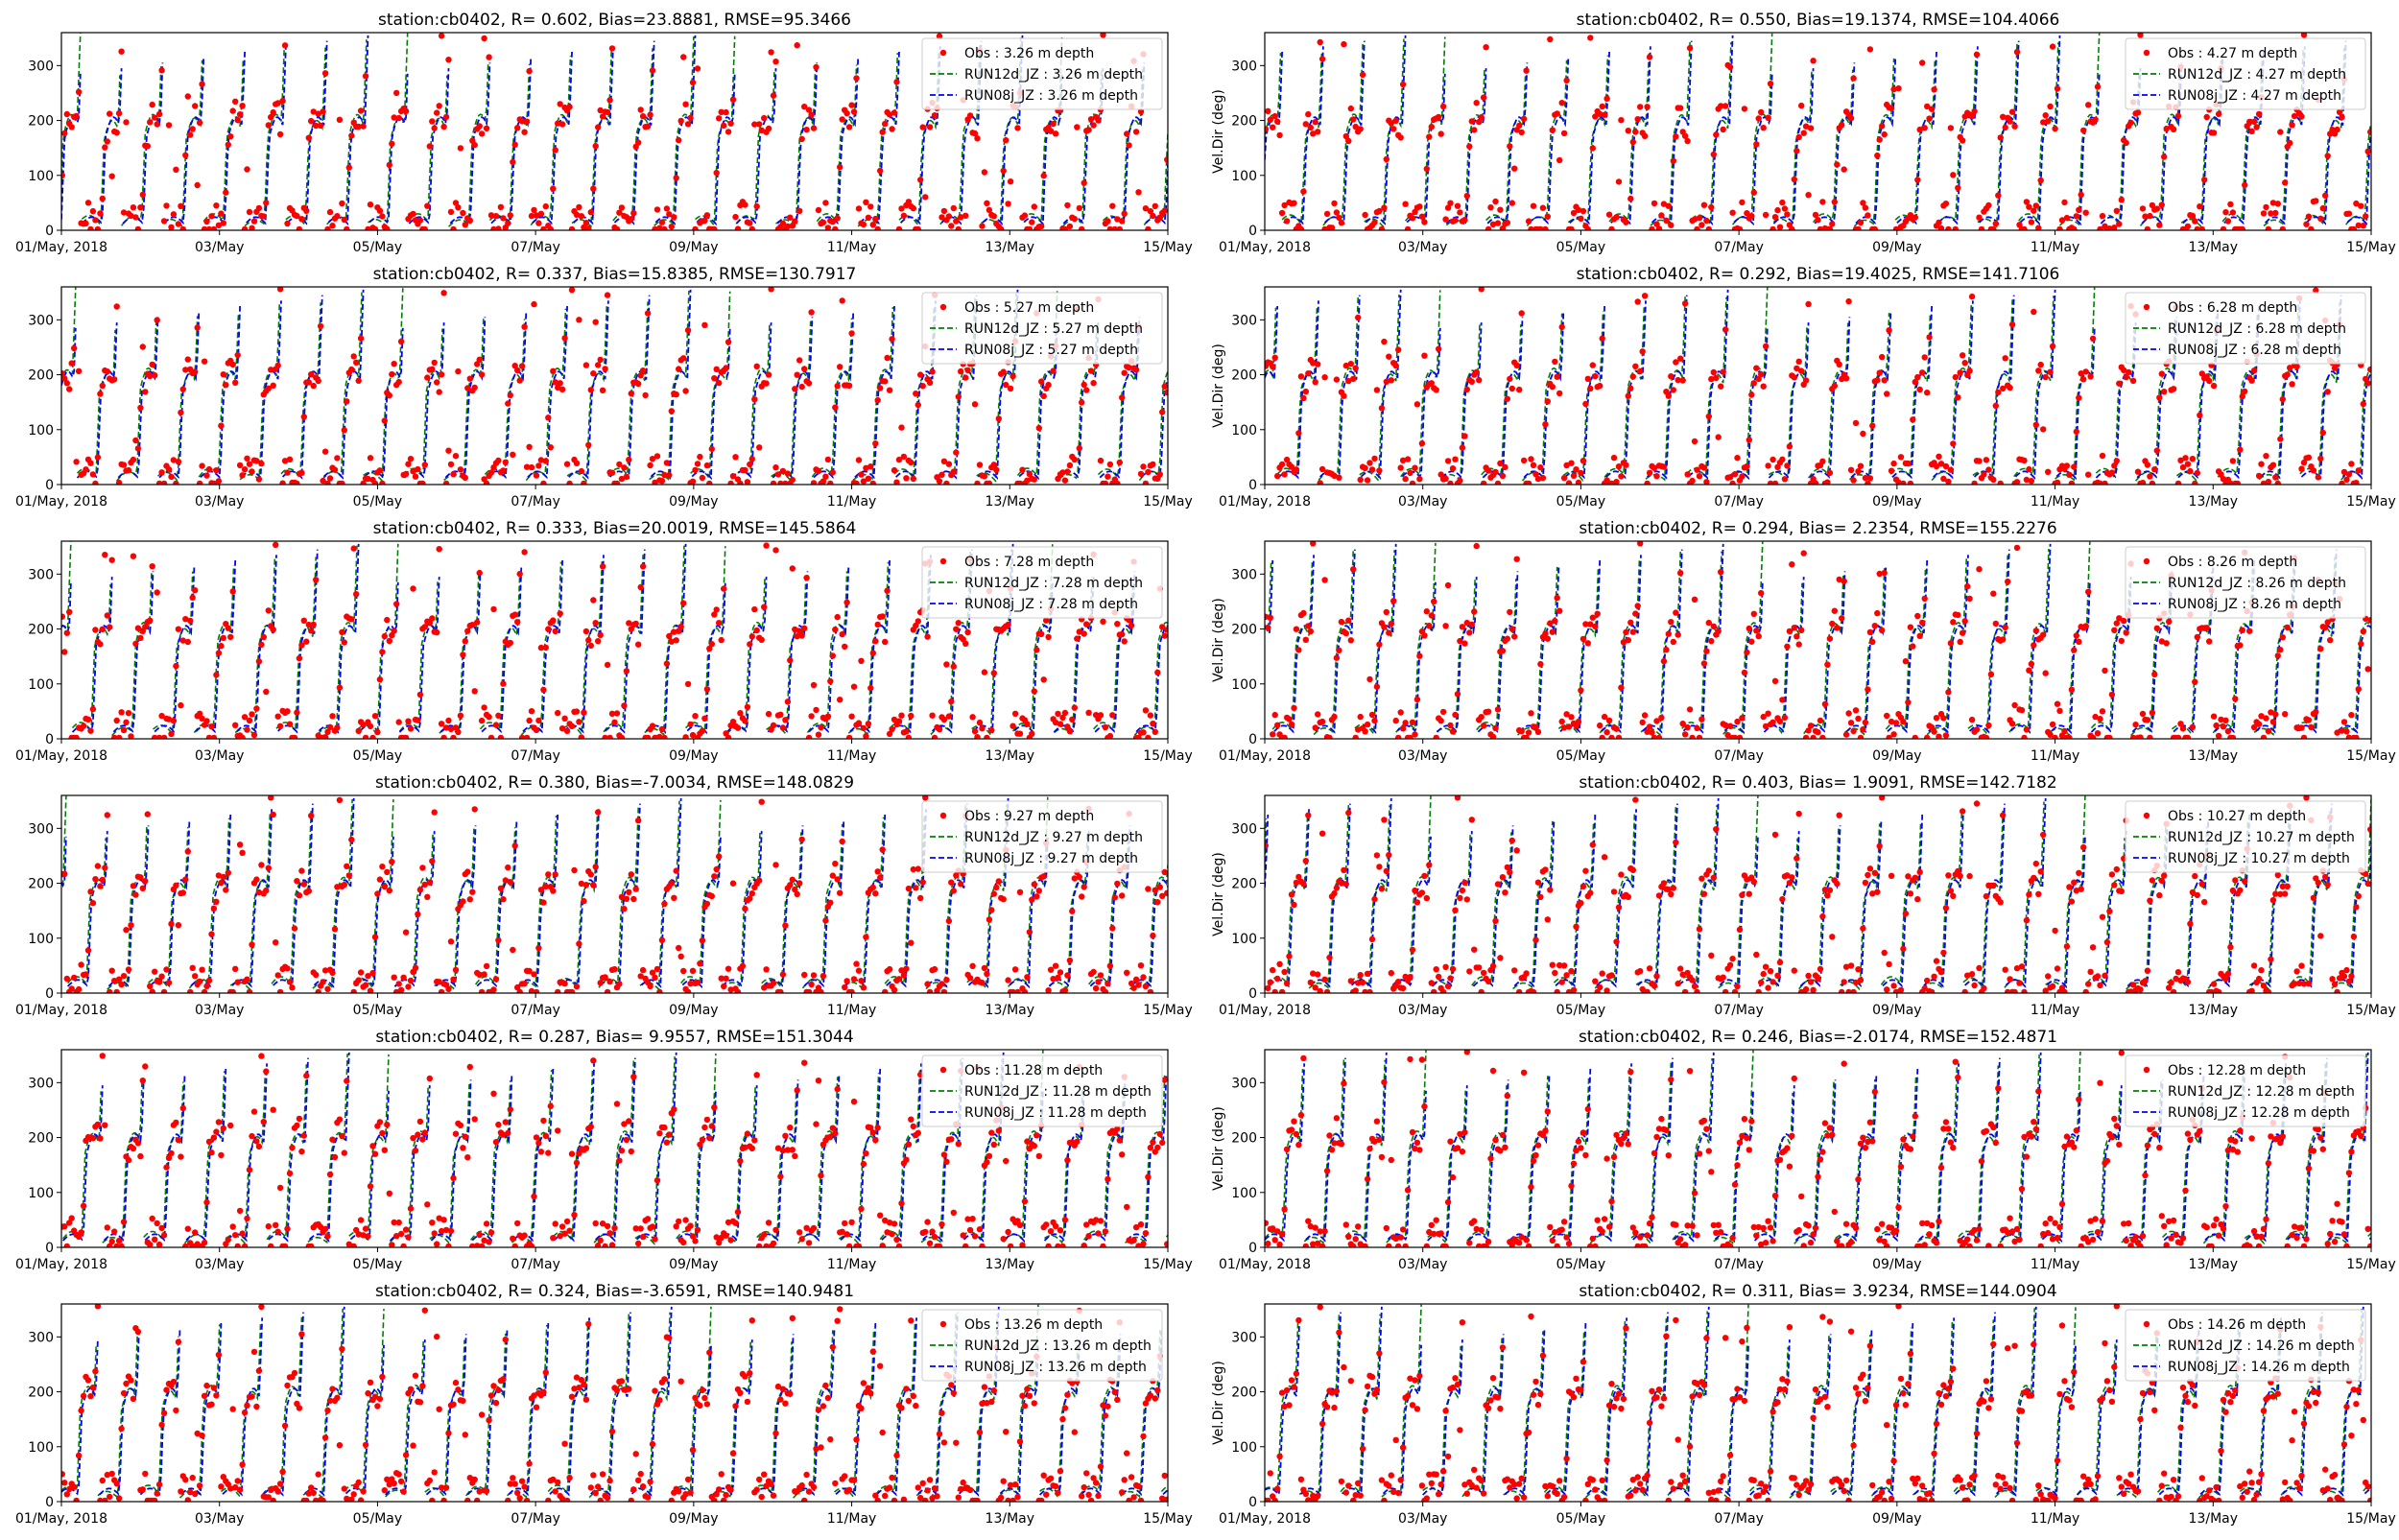 This screenshot has height=1540, width=2399. Describe the element at coordinates (2257, 75) in the screenshot. I see `legend-label: RUN12d_JZ : 4.27 m depth` at that location.